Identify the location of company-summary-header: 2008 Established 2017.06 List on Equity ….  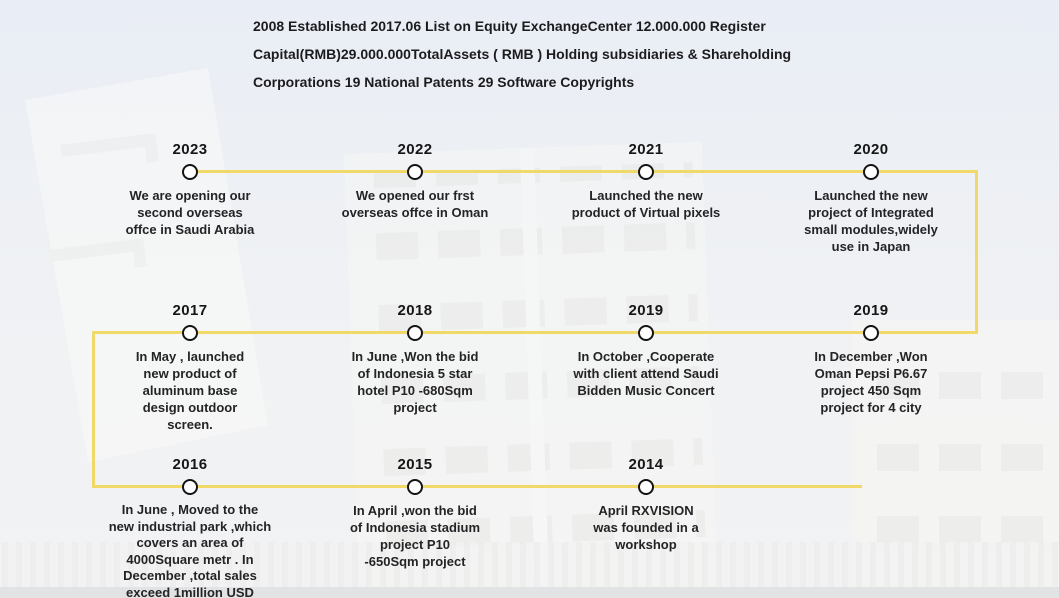
(522, 54).